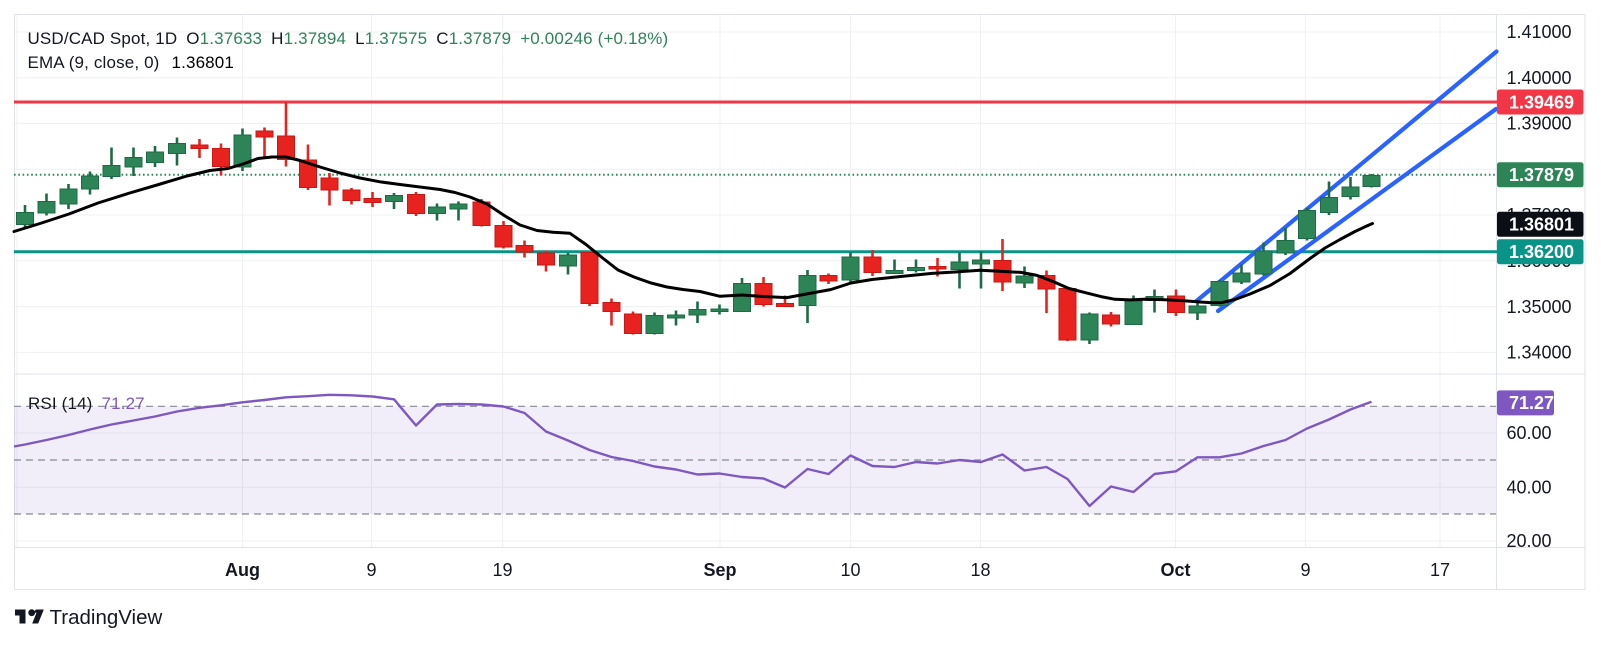 The image size is (1601, 649). I want to click on svg-text: 1.39469, so click(1541, 102).